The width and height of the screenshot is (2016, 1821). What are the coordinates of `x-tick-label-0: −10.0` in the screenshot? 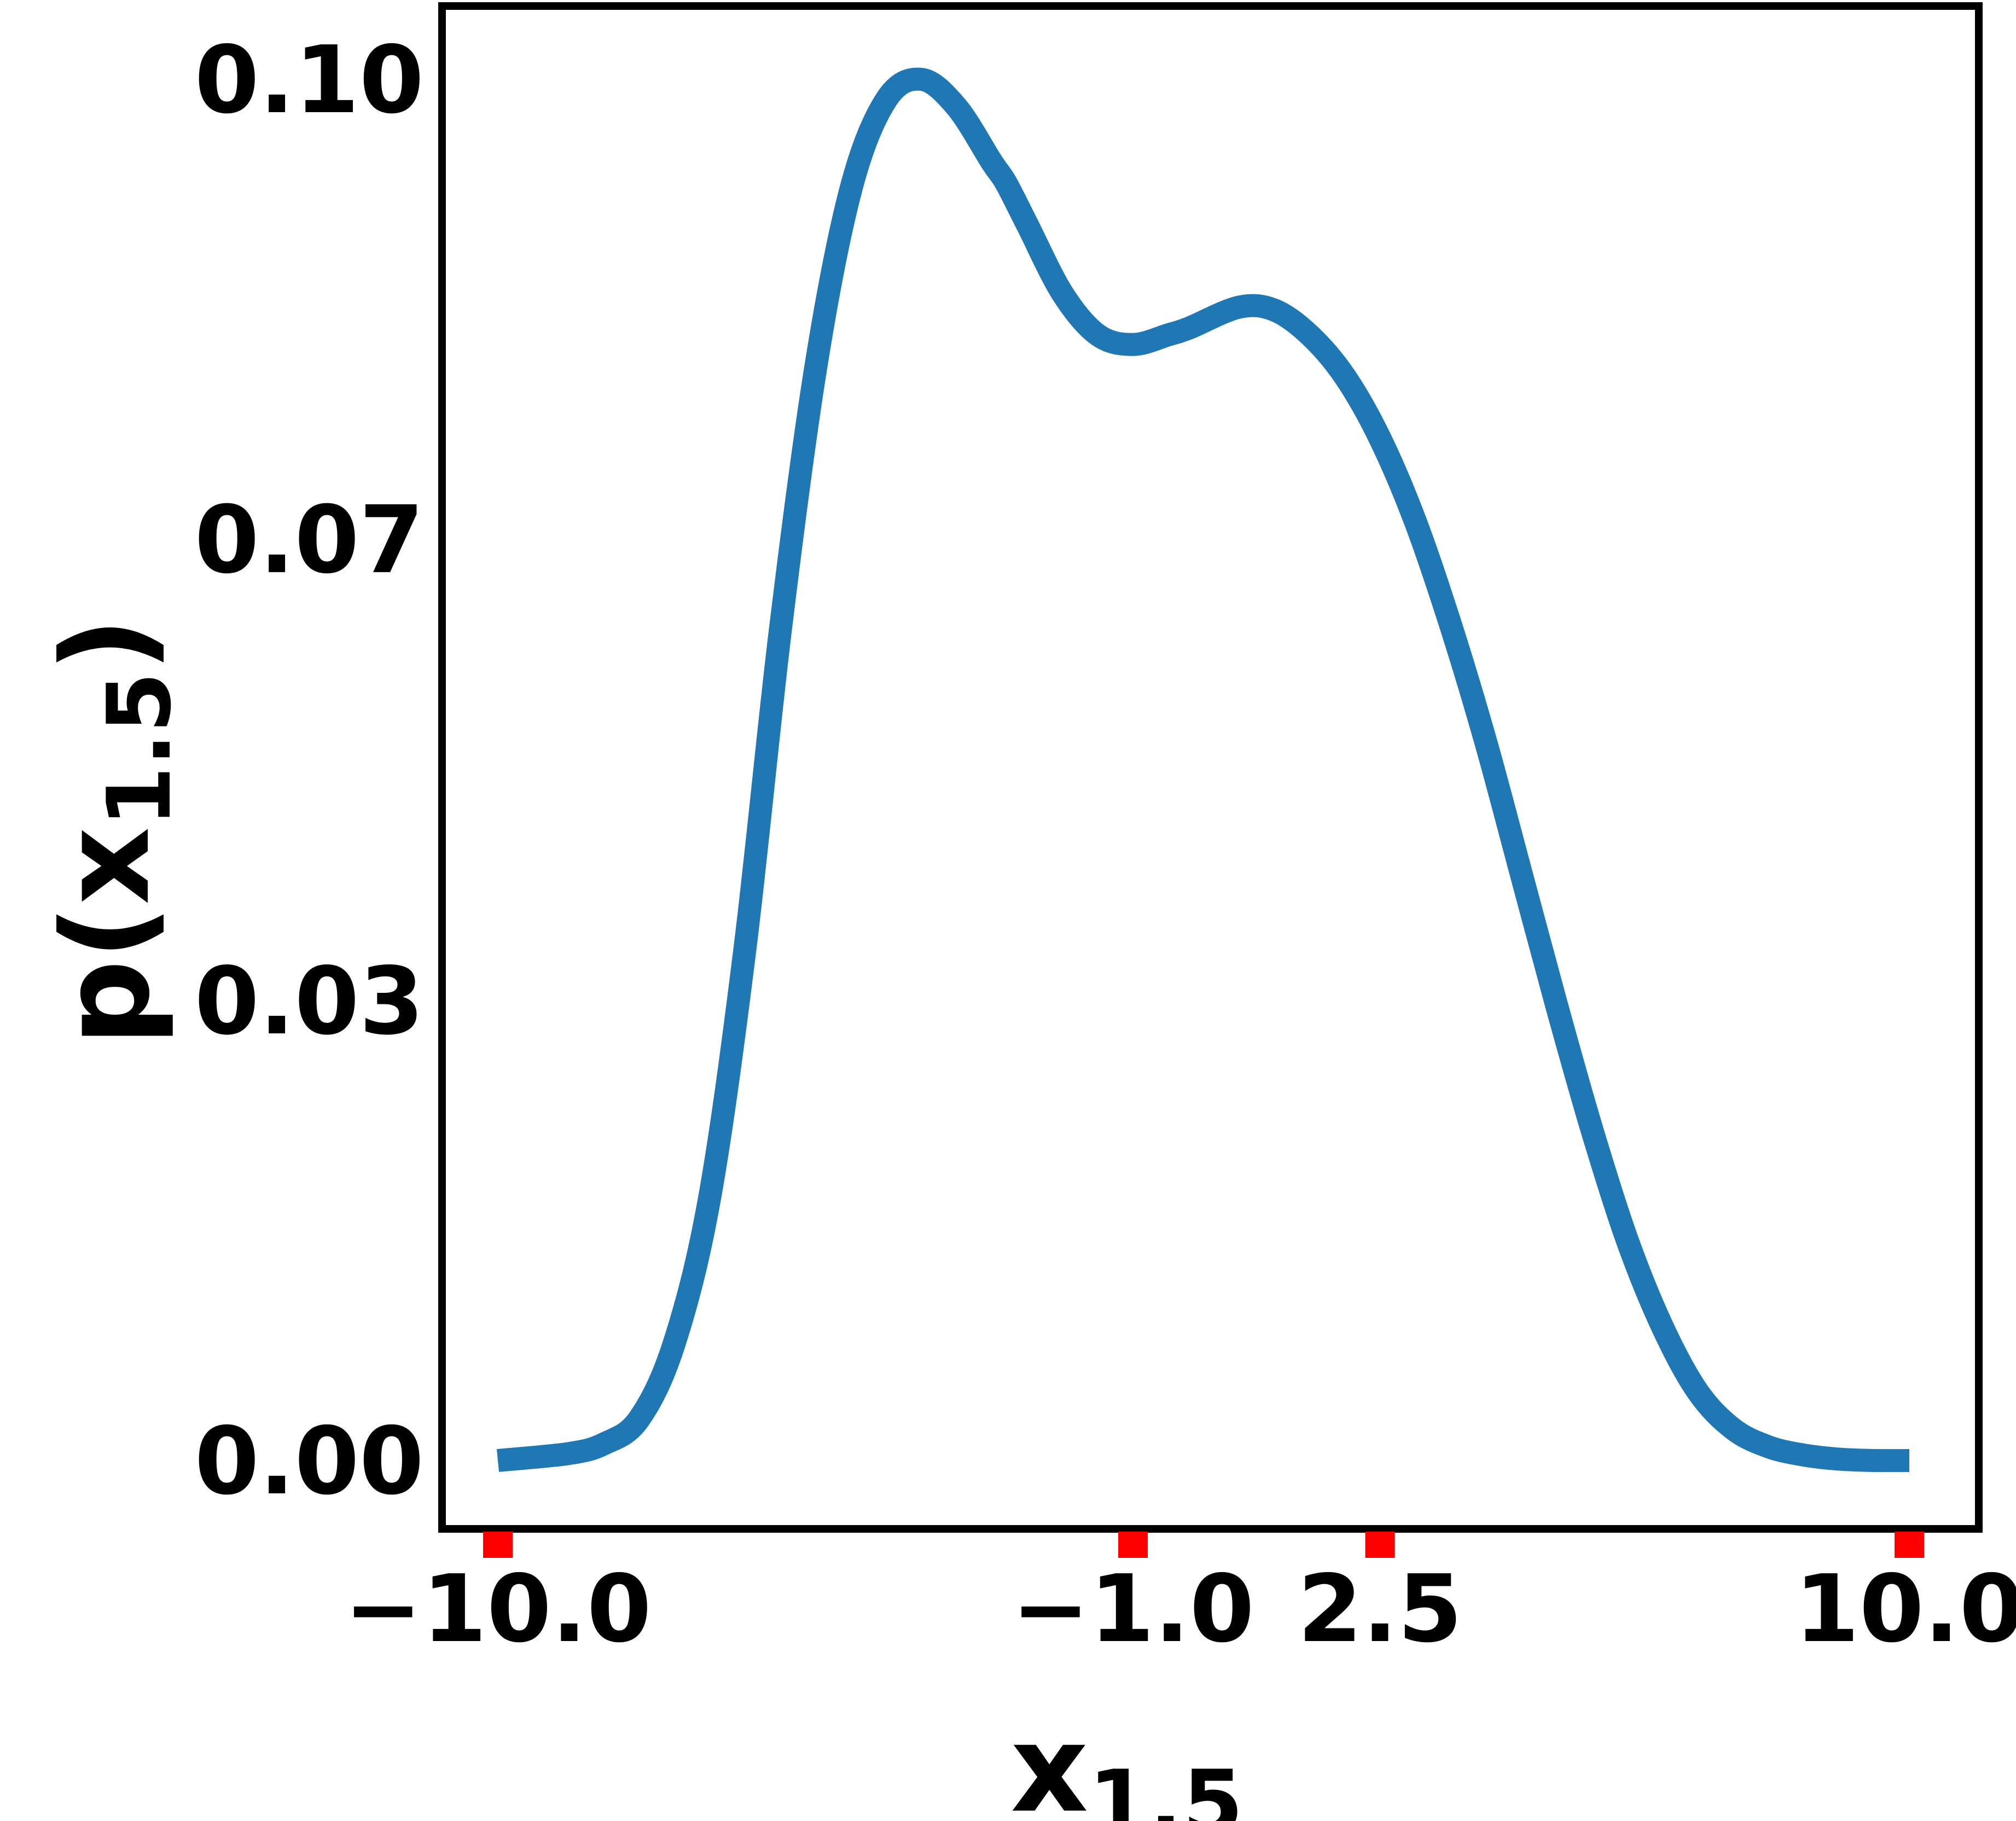 It's located at (498, 1609).